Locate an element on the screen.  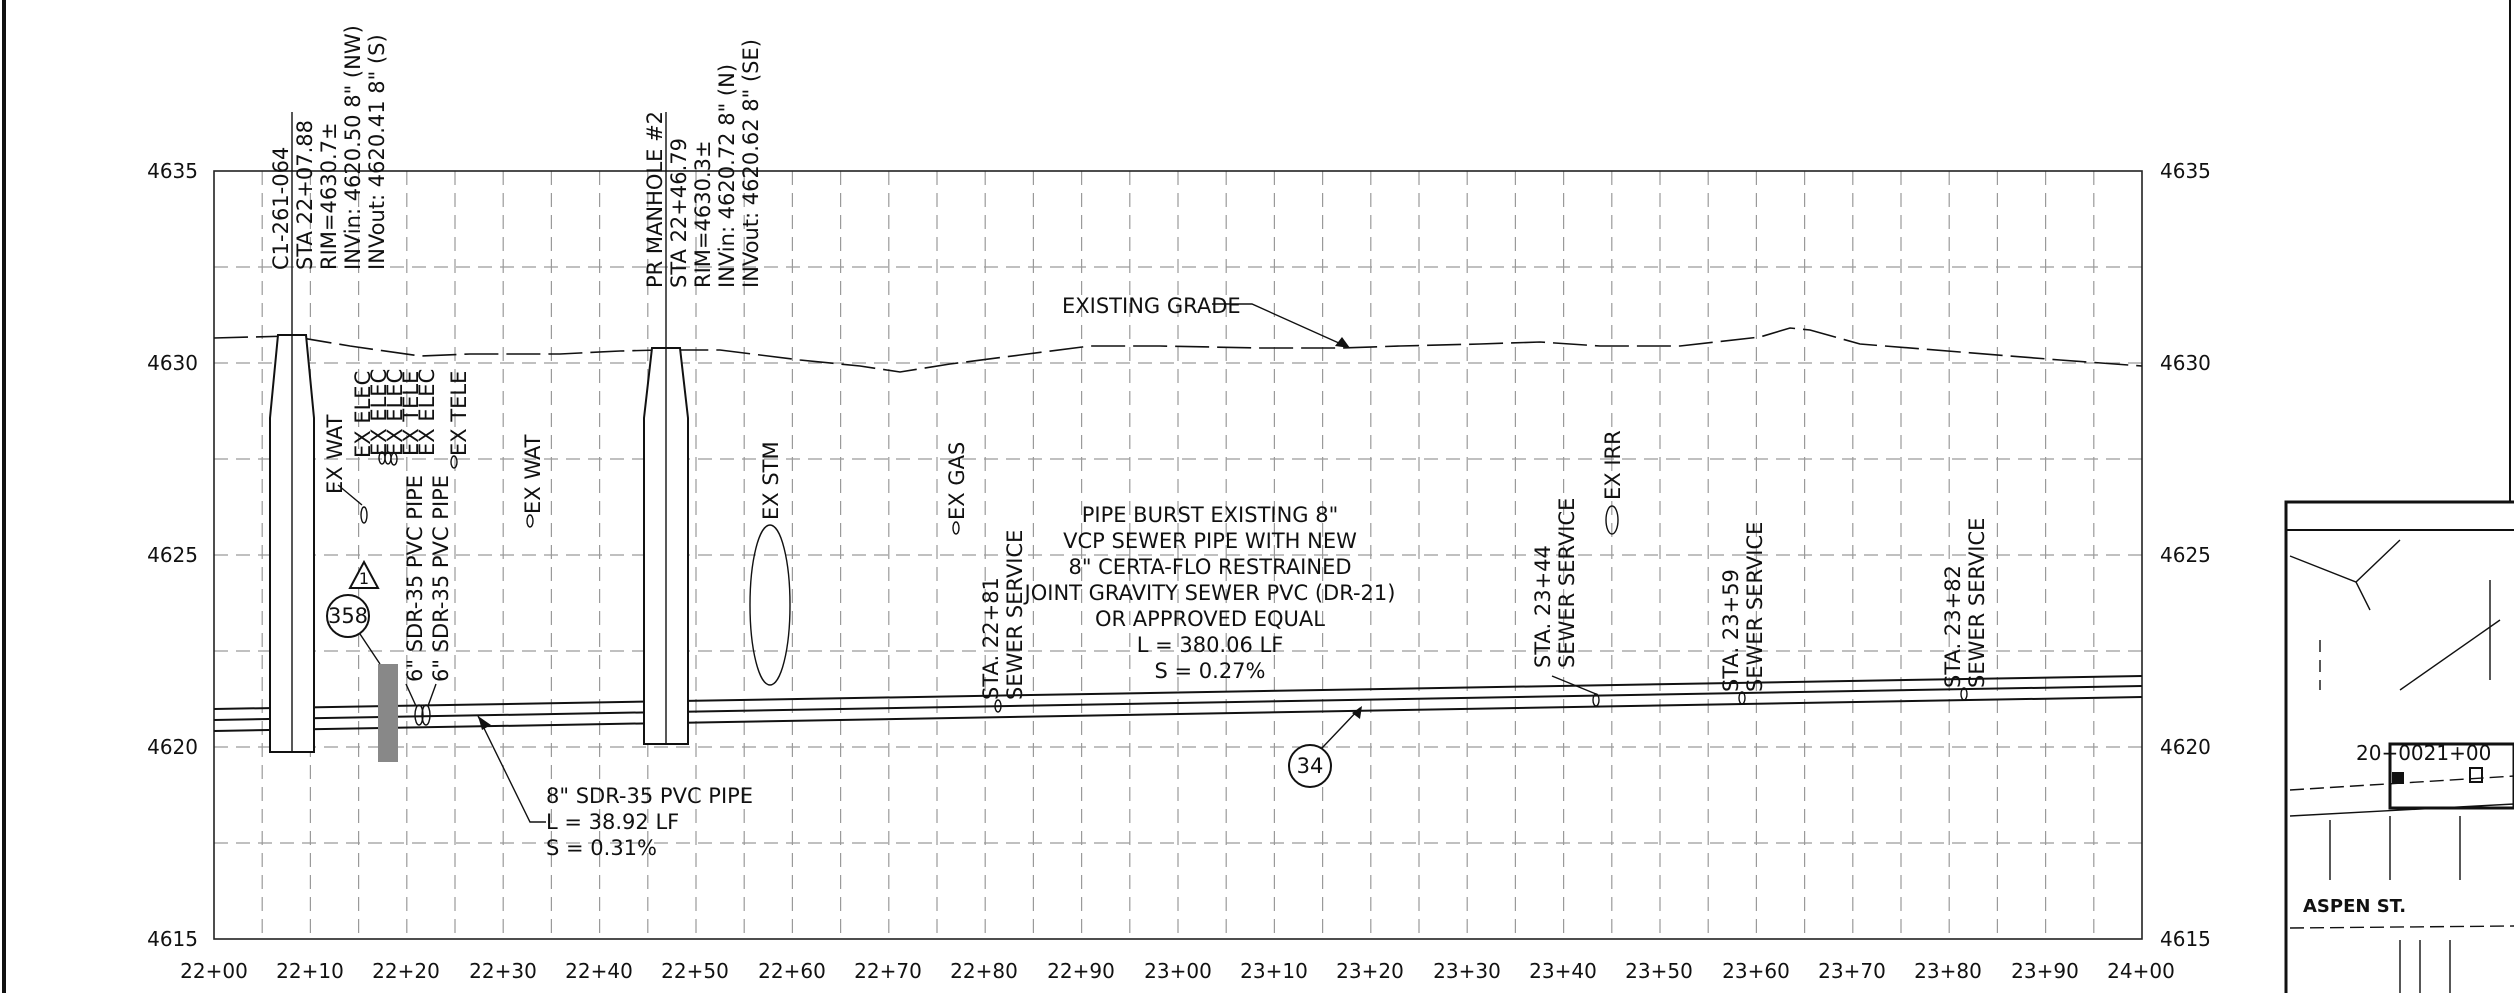
svg-text: OR APPROVED EQUAL is located at coordinates (1210, 619).